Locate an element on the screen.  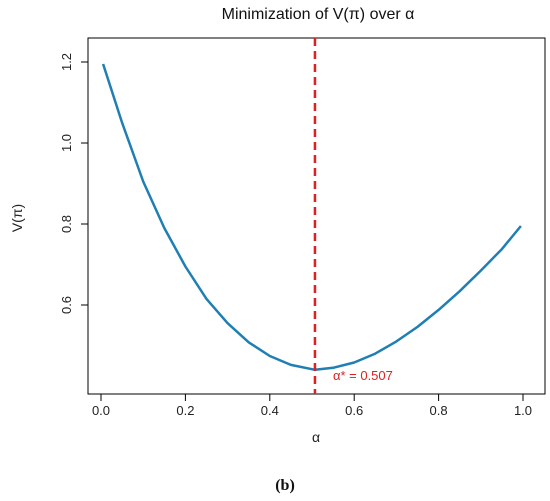
panel-label: (b) is located at coordinates (285, 485).